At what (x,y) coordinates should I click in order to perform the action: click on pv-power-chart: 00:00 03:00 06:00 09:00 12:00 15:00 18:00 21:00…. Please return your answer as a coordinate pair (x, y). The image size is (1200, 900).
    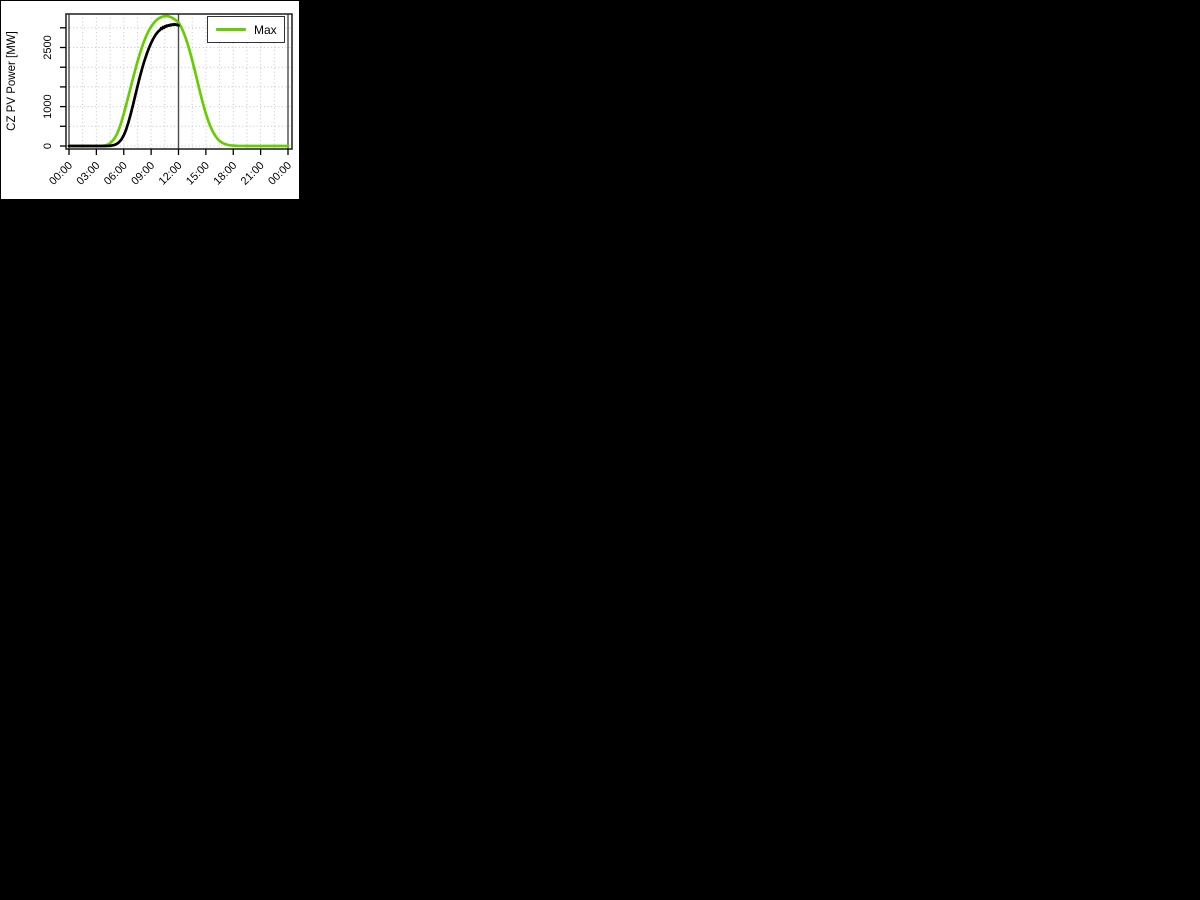
    Looking at the image, I should click on (168, 100).